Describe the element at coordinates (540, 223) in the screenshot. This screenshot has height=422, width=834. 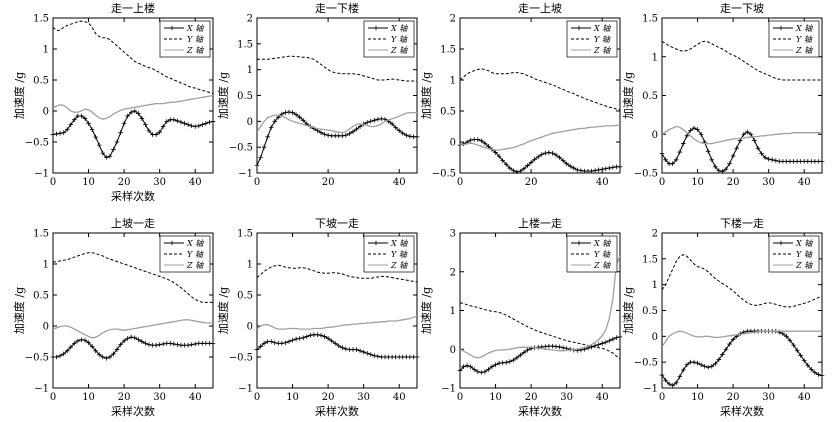
I see `subplot-title: 上楼一走` at that location.